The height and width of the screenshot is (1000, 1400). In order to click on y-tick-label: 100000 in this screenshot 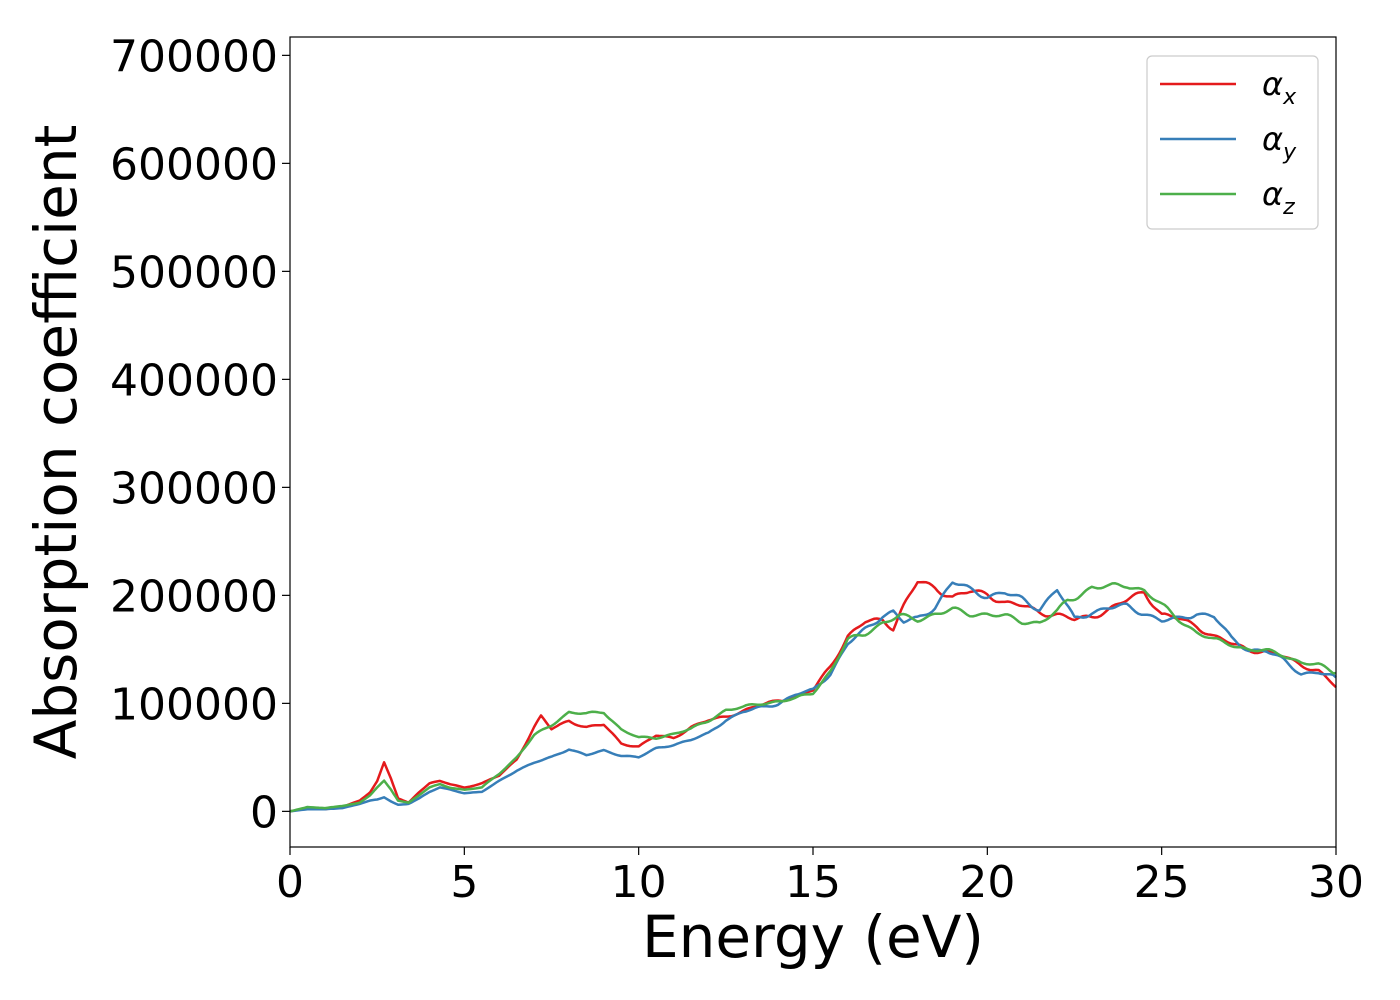, I will do `click(194, 704)`.